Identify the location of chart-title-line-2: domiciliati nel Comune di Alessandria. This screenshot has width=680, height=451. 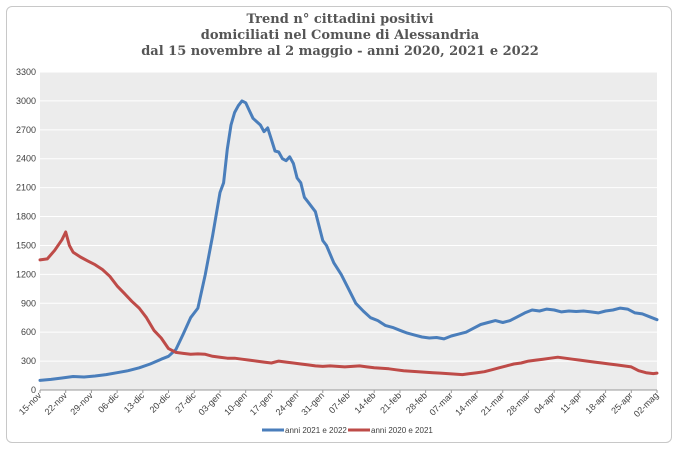
(340, 35).